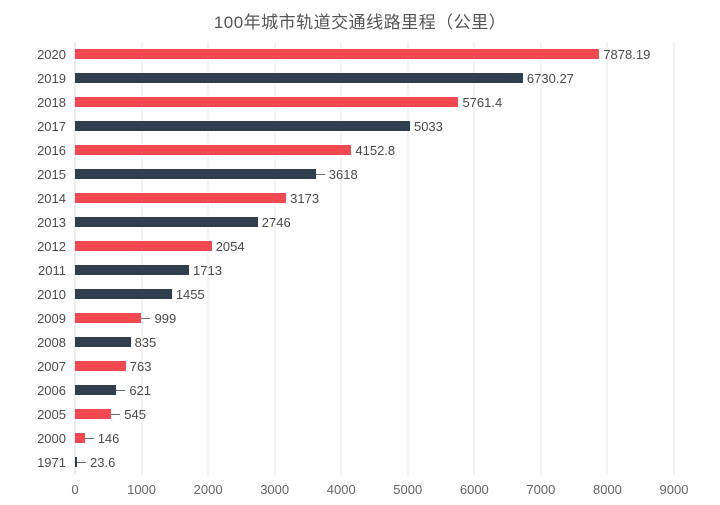 Image resolution: width=720 pixels, height=505 pixels. What do you see at coordinates (474, 489) in the screenshot?
I see `x-tick-label: 6000` at bounding box center [474, 489].